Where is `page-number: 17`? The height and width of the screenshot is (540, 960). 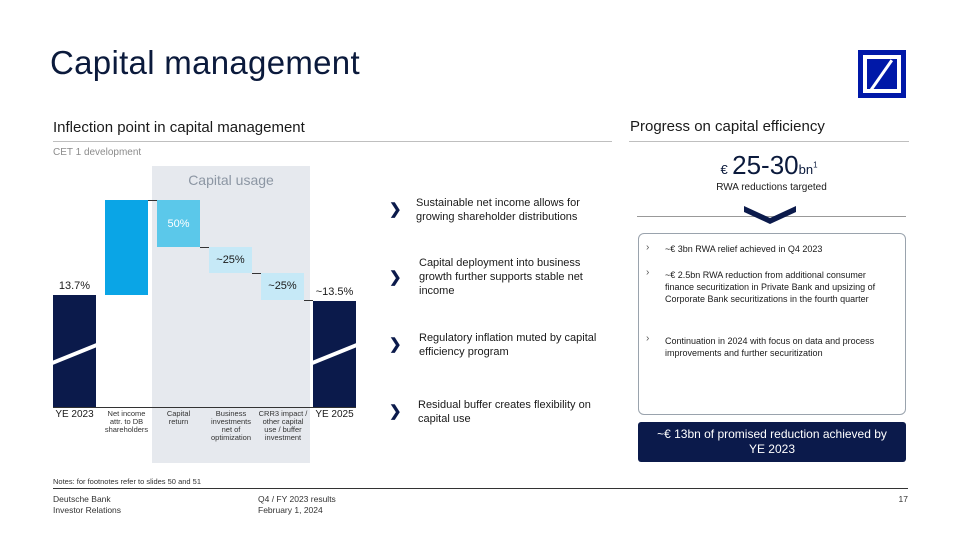
page-number: 17 is located at coordinates (903, 499).